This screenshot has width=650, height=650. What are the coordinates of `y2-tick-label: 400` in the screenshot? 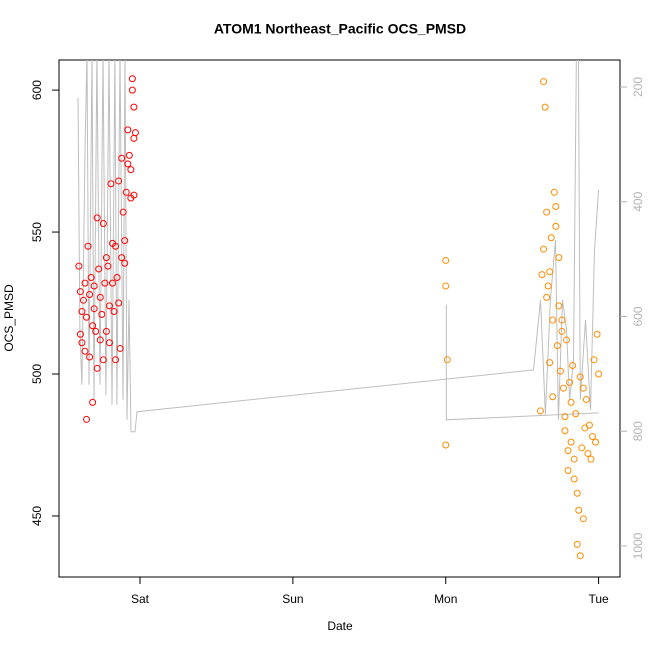 It's located at (638, 201).